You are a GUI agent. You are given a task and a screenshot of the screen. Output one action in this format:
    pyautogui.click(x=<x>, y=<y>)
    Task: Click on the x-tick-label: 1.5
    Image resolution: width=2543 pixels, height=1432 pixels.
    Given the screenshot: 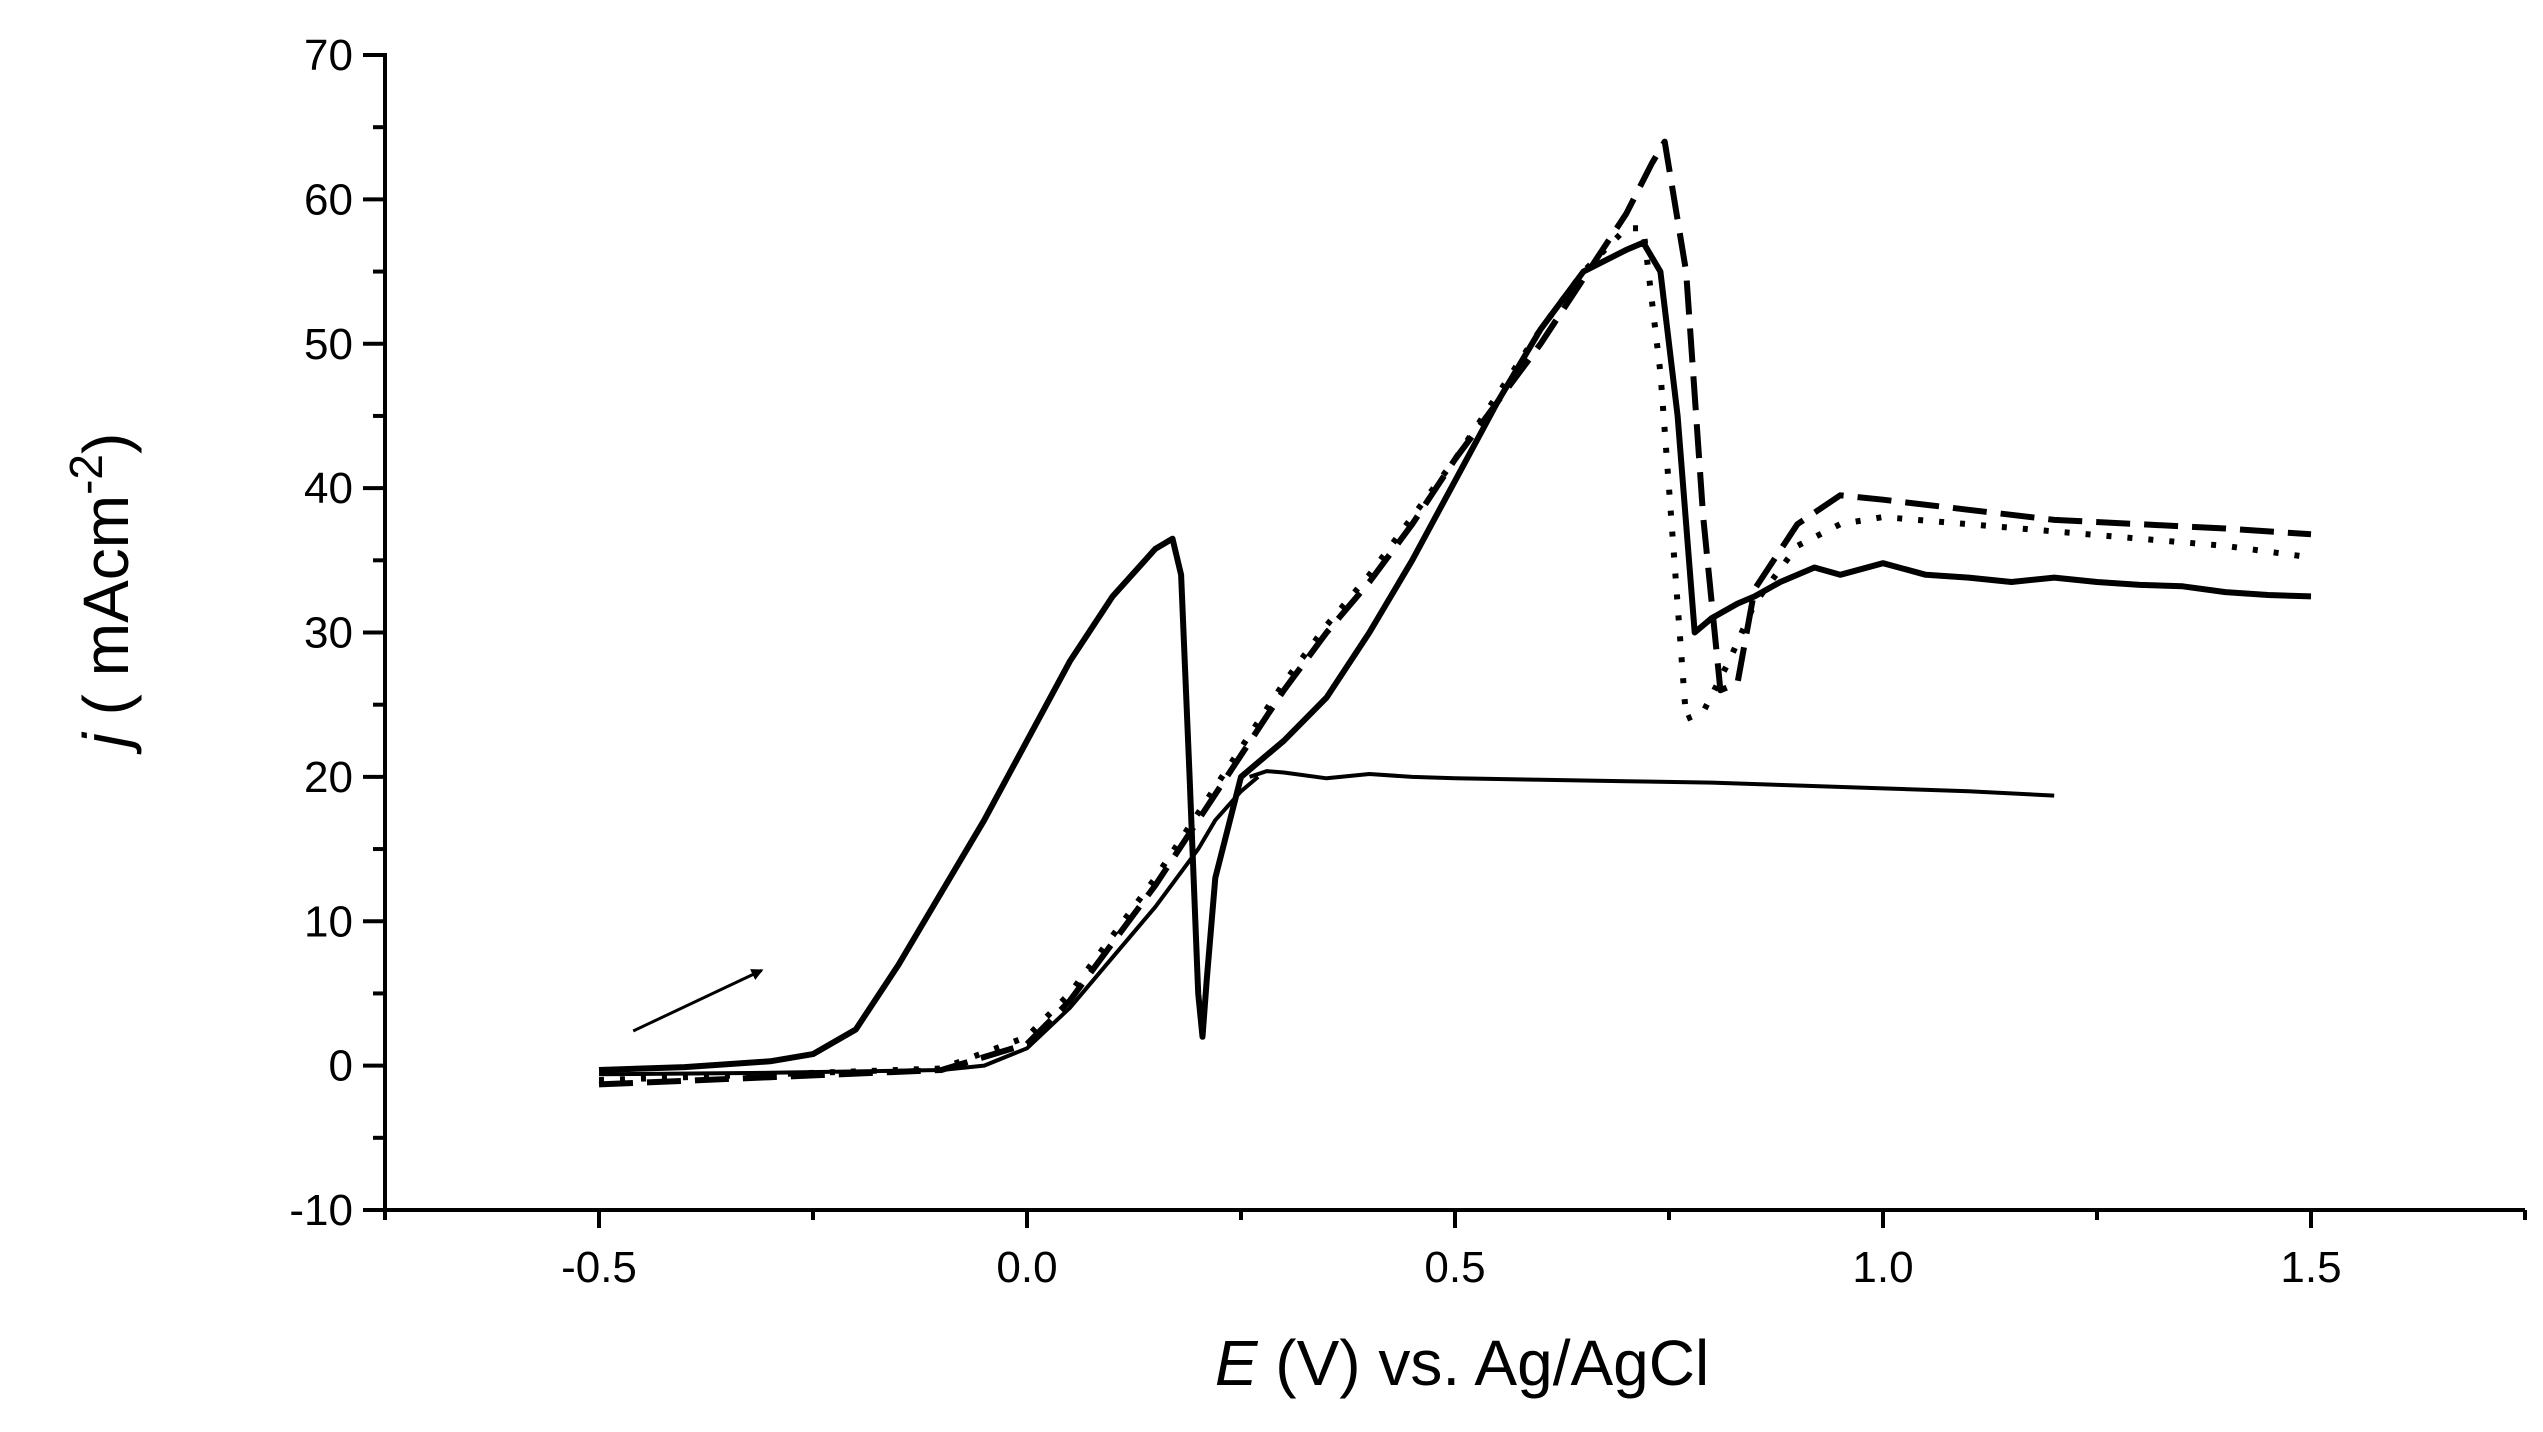 What is the action you would take?
    pyautogui.click(x=2310, y=1267)
    